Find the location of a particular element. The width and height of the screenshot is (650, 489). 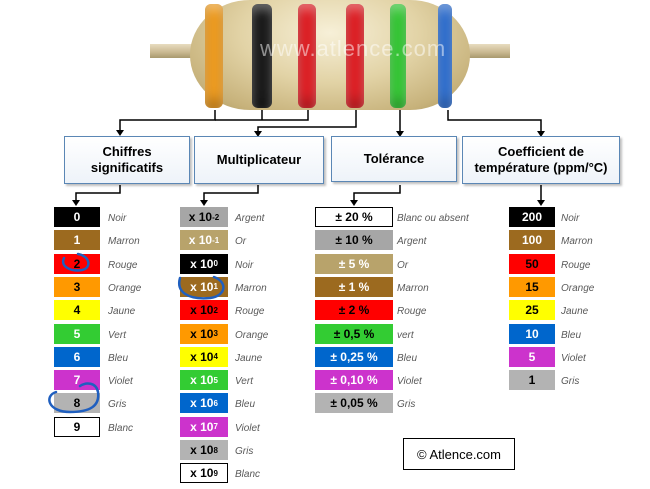

coefficient-swatch: 100 is located at coordinates (532, 240).